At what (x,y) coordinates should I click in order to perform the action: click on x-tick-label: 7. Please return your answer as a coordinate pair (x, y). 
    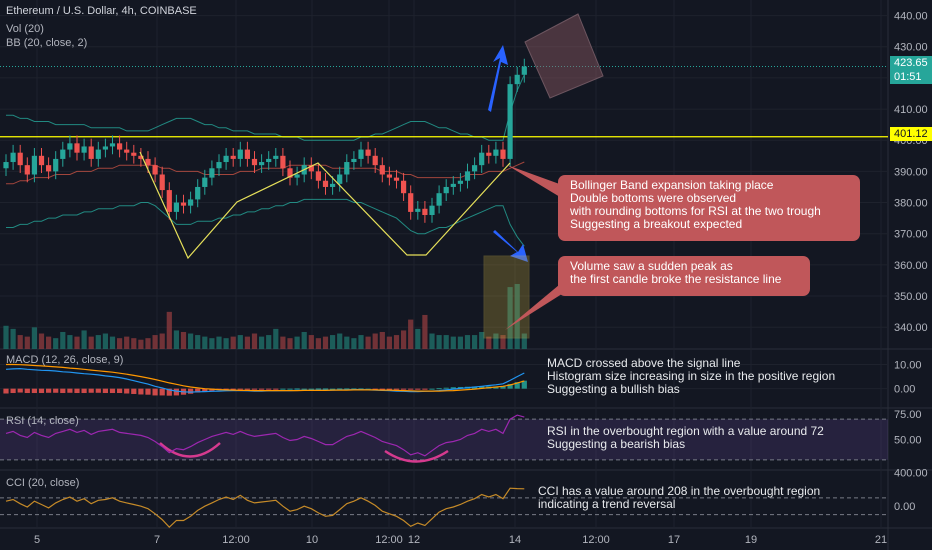
    Looking at the image, I should click on (157, 540).